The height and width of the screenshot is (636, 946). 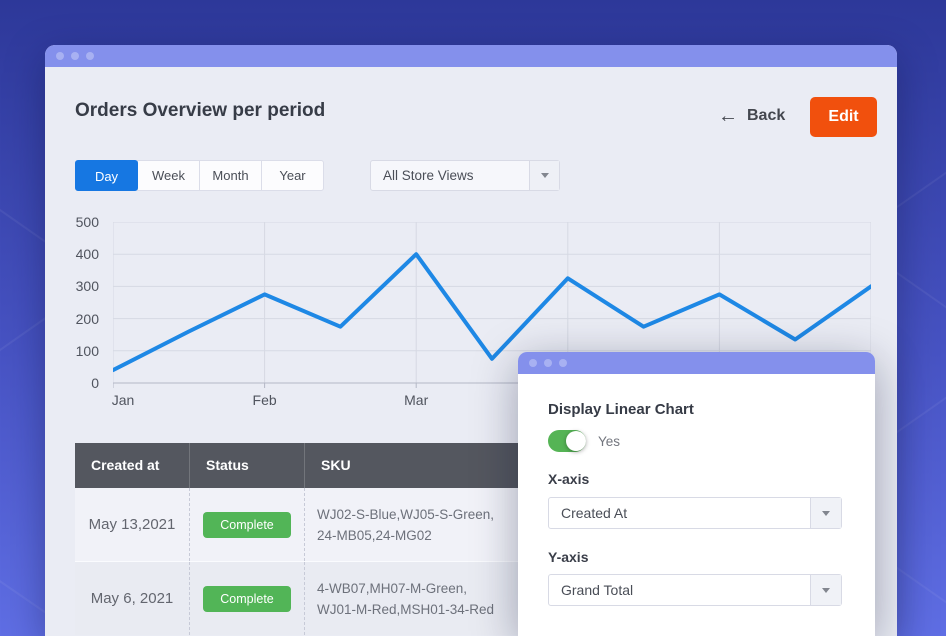 I want to click on back-link: ← Back, so click(x=751, y=116).